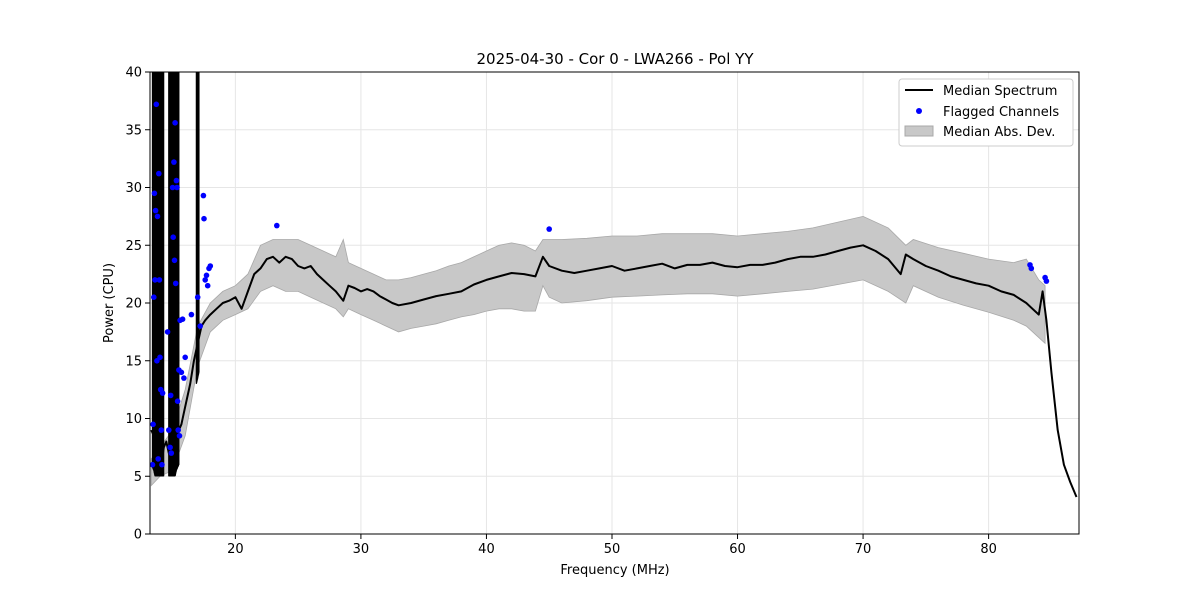 The width and height of the screenshot is (1200, 600). I want to click on x-tick-label: 40, so click(486, 549).